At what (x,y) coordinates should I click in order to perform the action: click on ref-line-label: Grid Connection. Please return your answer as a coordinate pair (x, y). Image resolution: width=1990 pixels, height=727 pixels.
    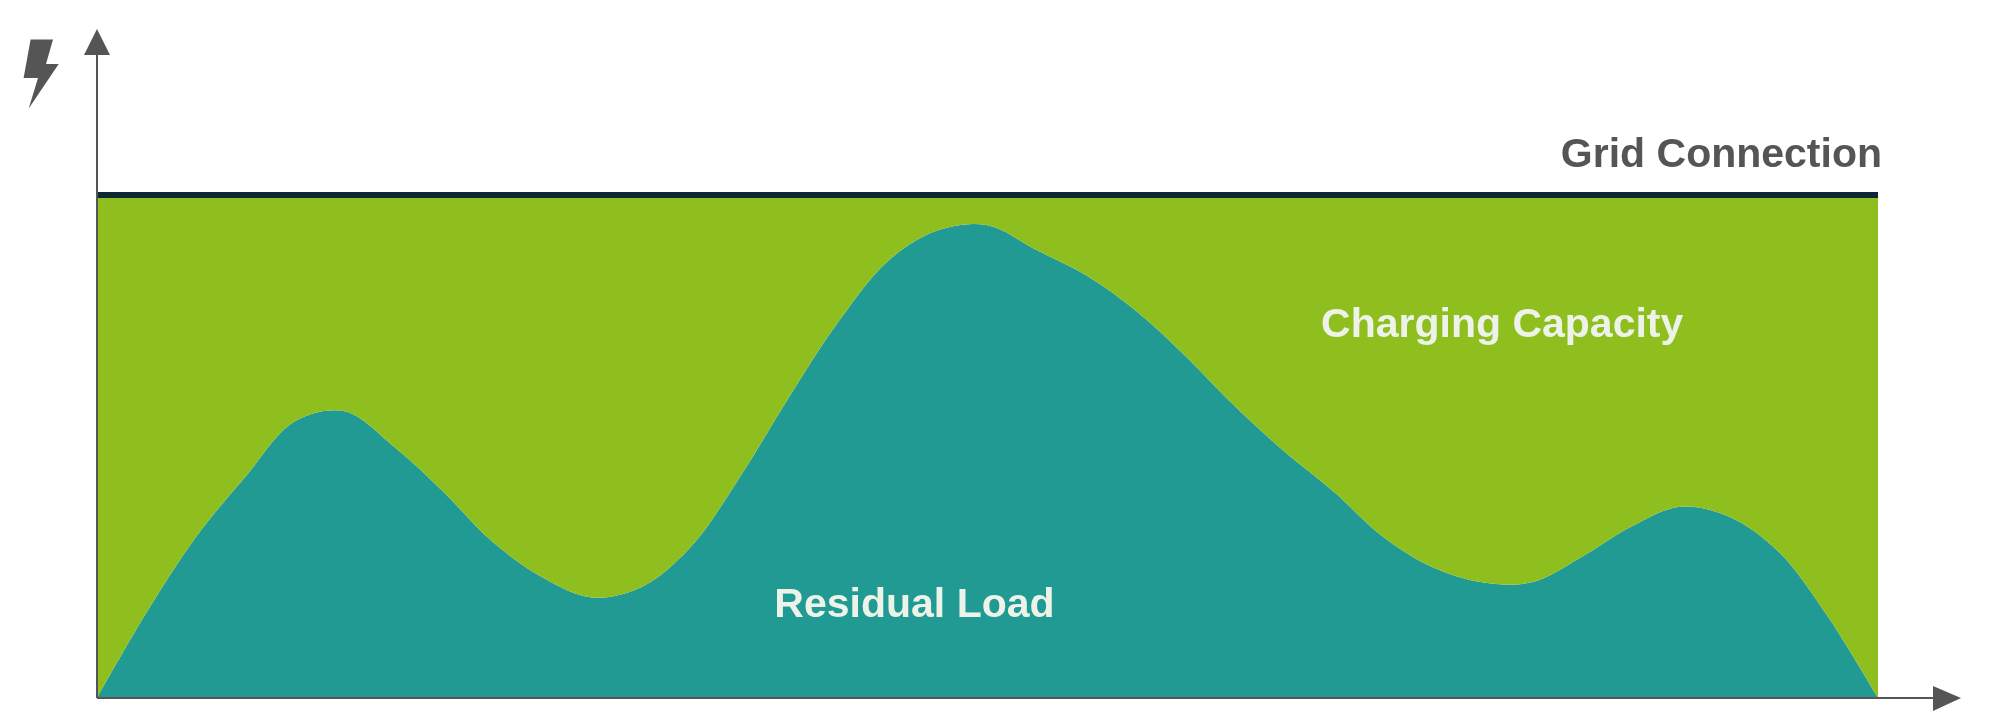
    Looking at the image, I should click on (1721, 153).